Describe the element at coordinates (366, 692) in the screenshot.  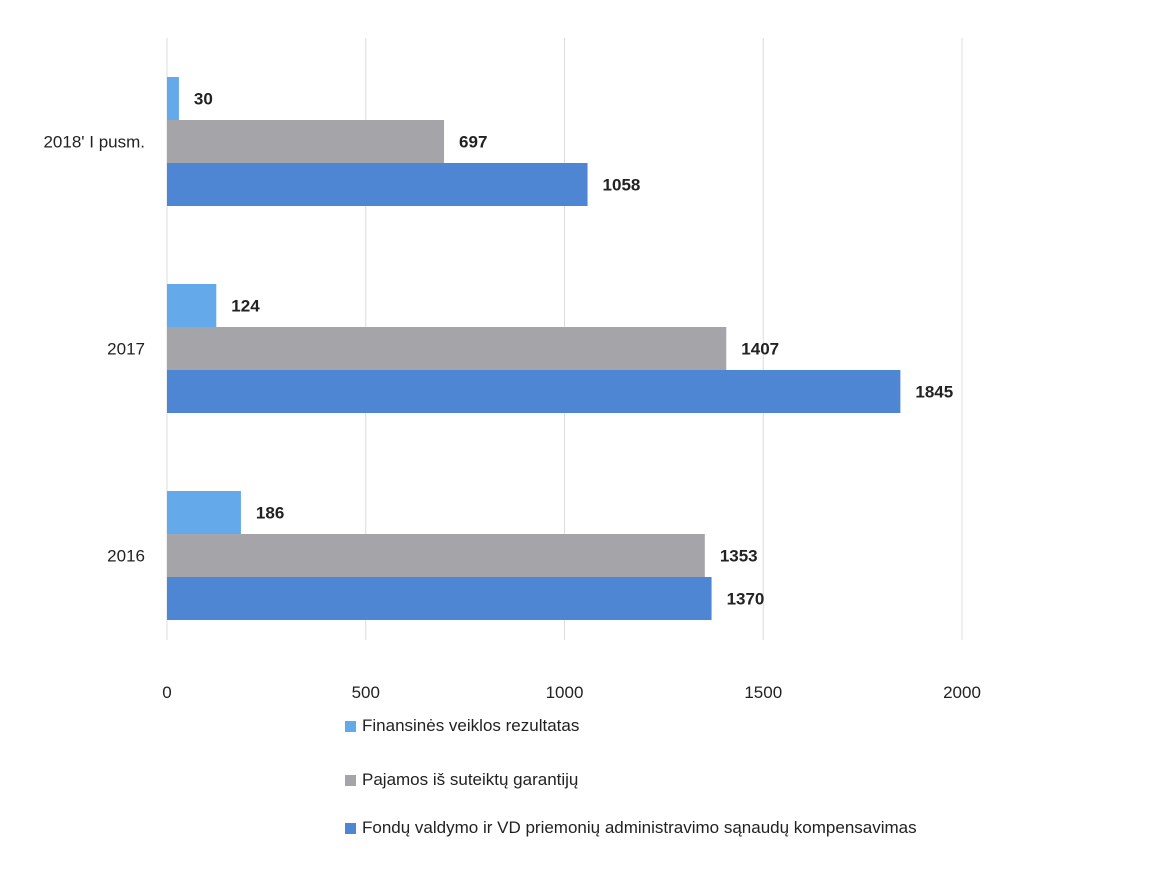
I see `x-tick-label: 500` at that location.